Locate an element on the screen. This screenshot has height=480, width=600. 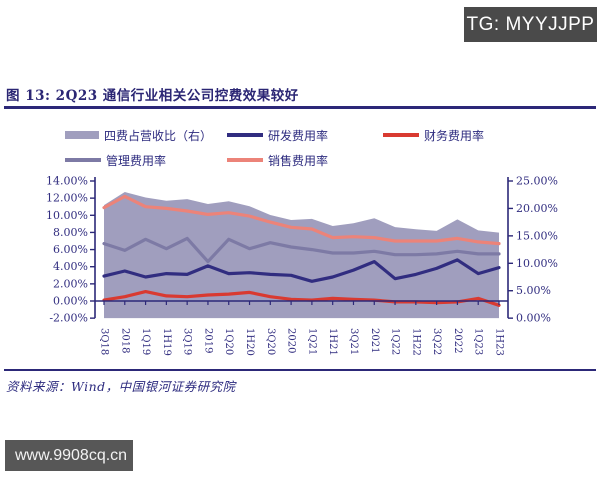
right-axis-tick-label: 15.00% is located at coordinates (537, 235).